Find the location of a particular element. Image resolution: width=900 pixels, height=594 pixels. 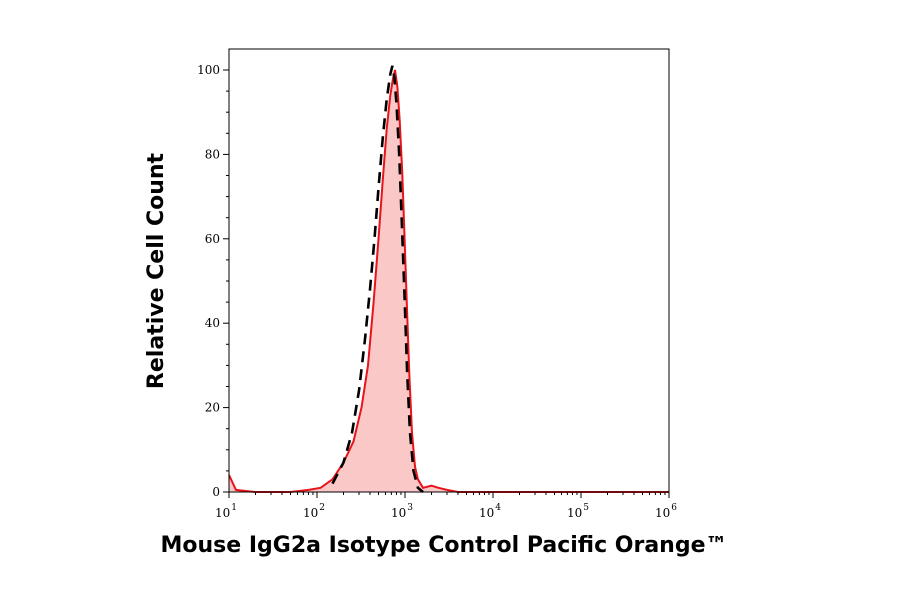

x-tick-label: 10⁶ is located at coordinates (666, 511).